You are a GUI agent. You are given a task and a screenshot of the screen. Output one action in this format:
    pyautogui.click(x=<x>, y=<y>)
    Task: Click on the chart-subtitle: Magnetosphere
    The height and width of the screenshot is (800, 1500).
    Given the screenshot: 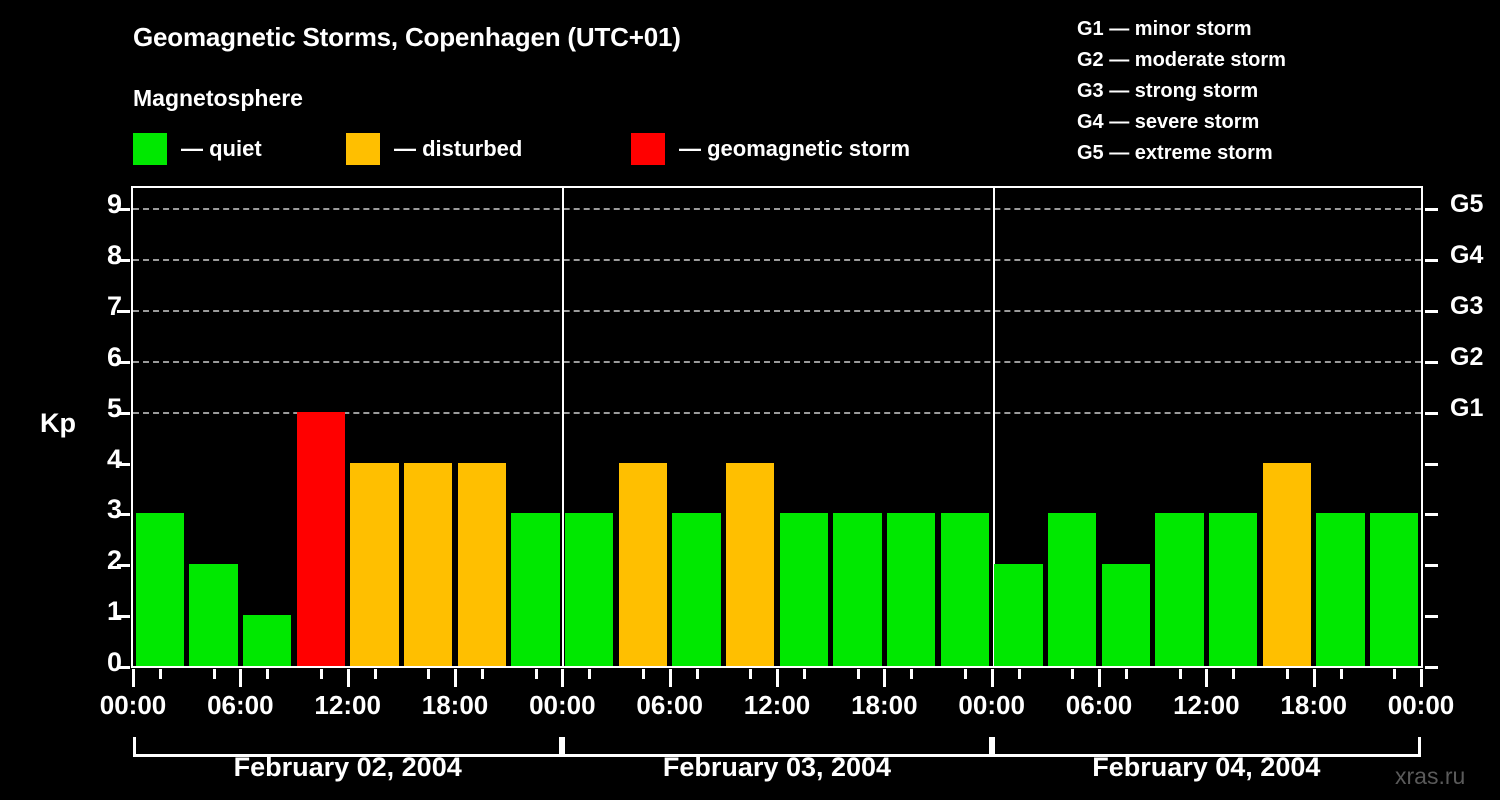 What is the action you would take?
    pyautogui.click(x=218, y=98)
    